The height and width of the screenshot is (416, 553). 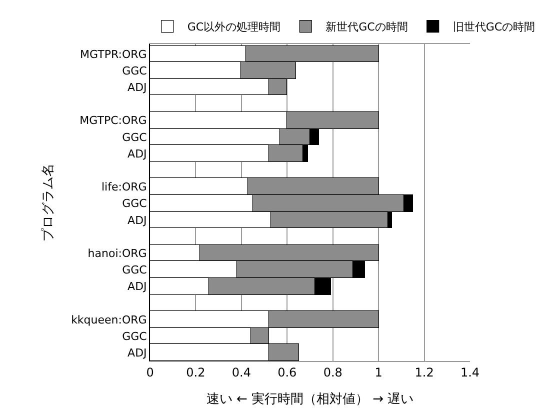 I want to click on x-tick-label: 0.2, so click(x=196, y=372).